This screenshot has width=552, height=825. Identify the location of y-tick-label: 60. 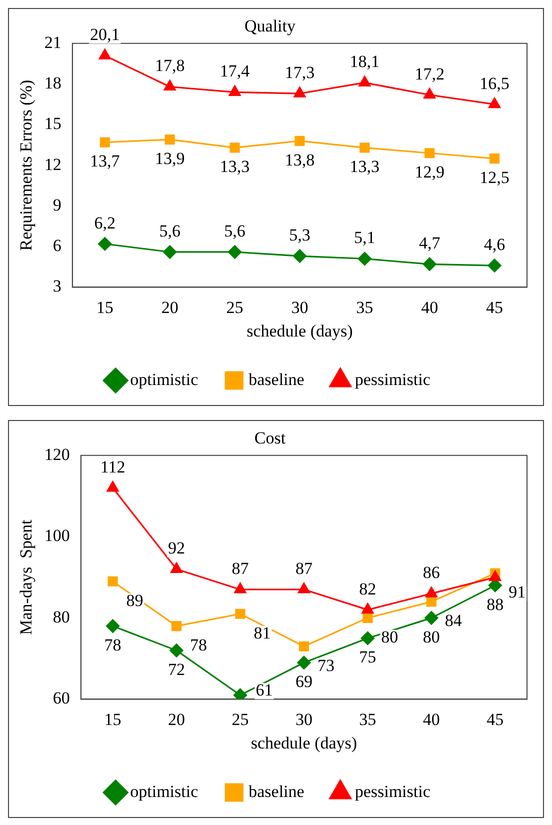
(61, 698).